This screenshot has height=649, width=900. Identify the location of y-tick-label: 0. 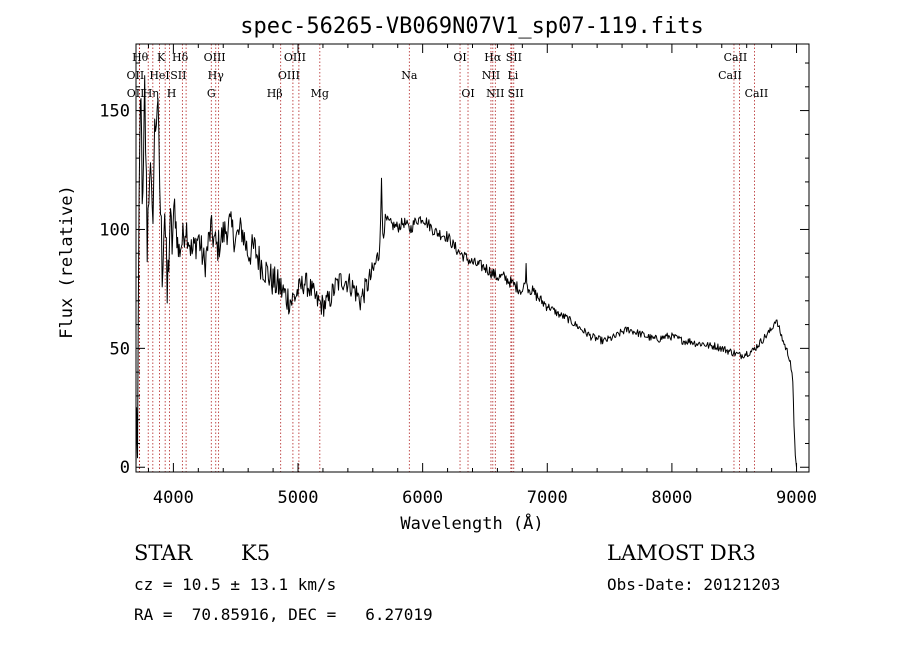
(125, 468).